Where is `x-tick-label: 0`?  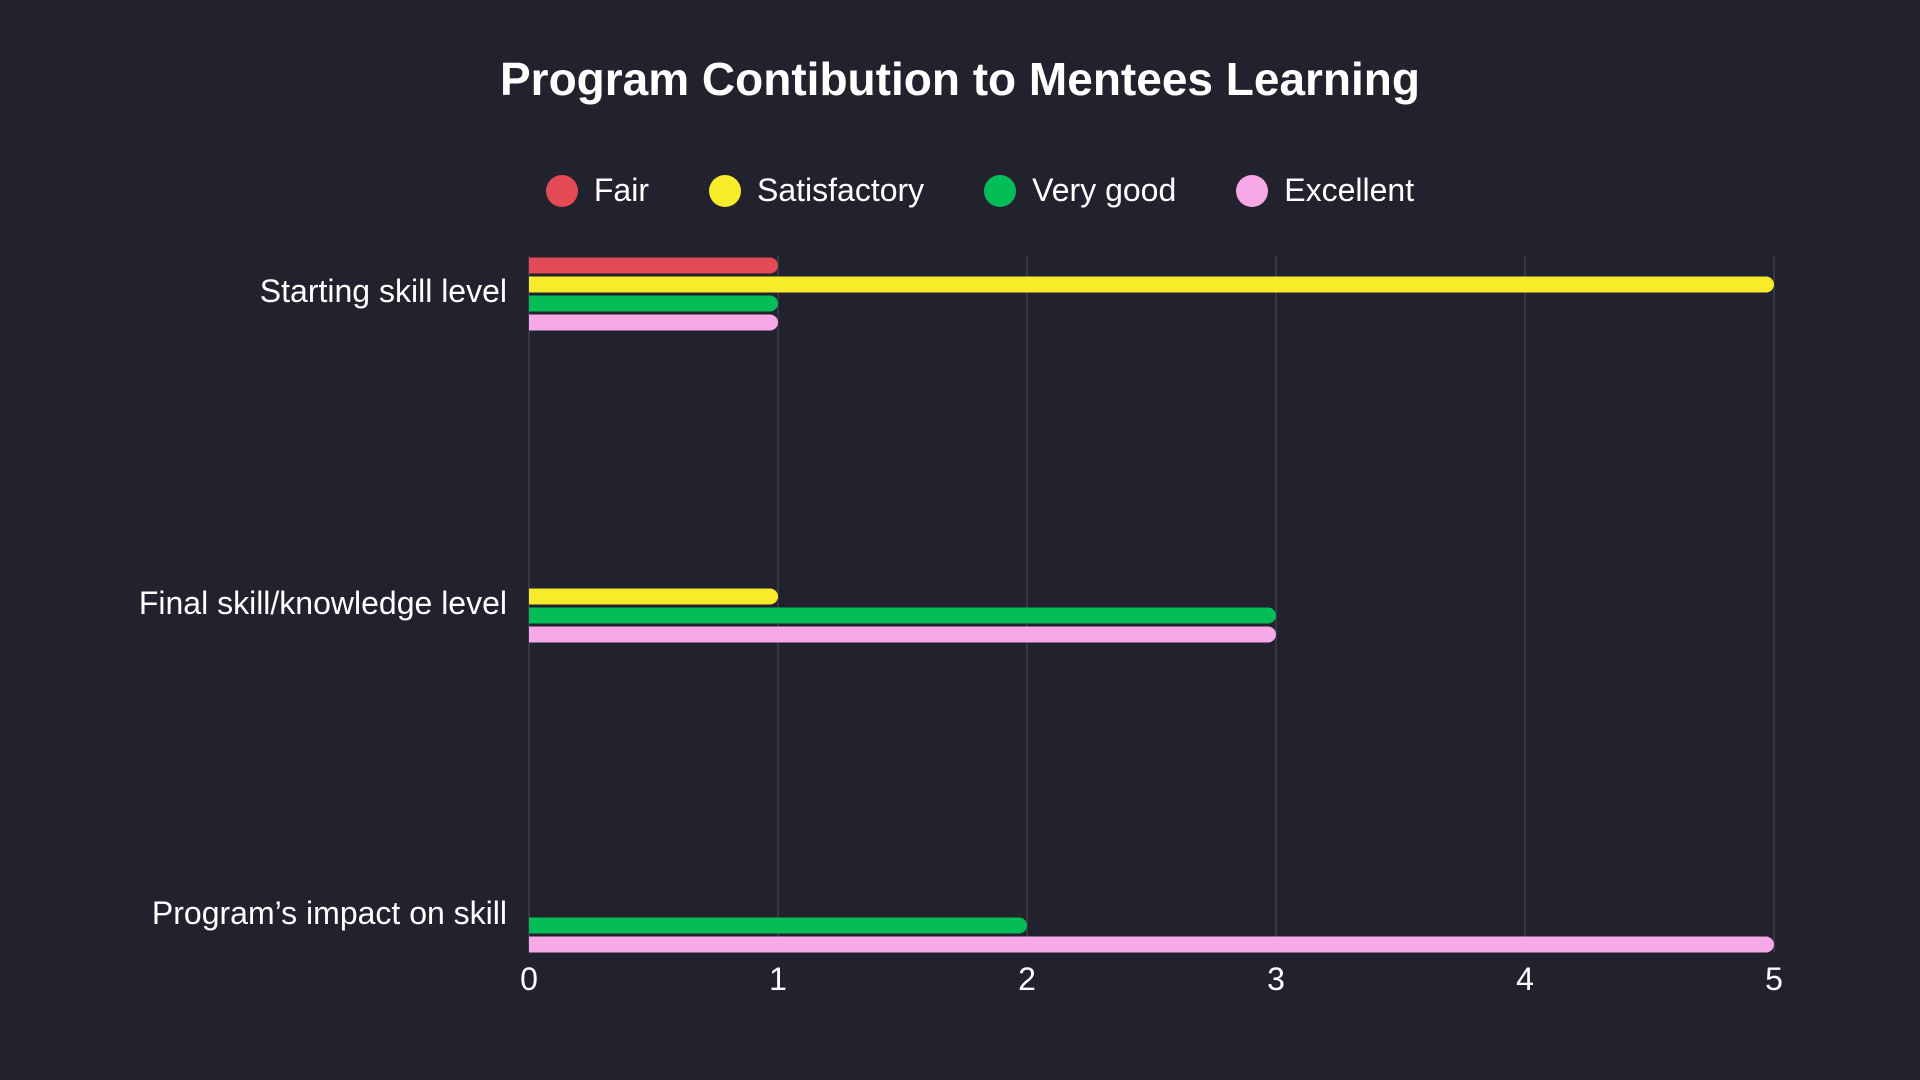 x-tick-label: 0 is located at coordinates (529, 979).